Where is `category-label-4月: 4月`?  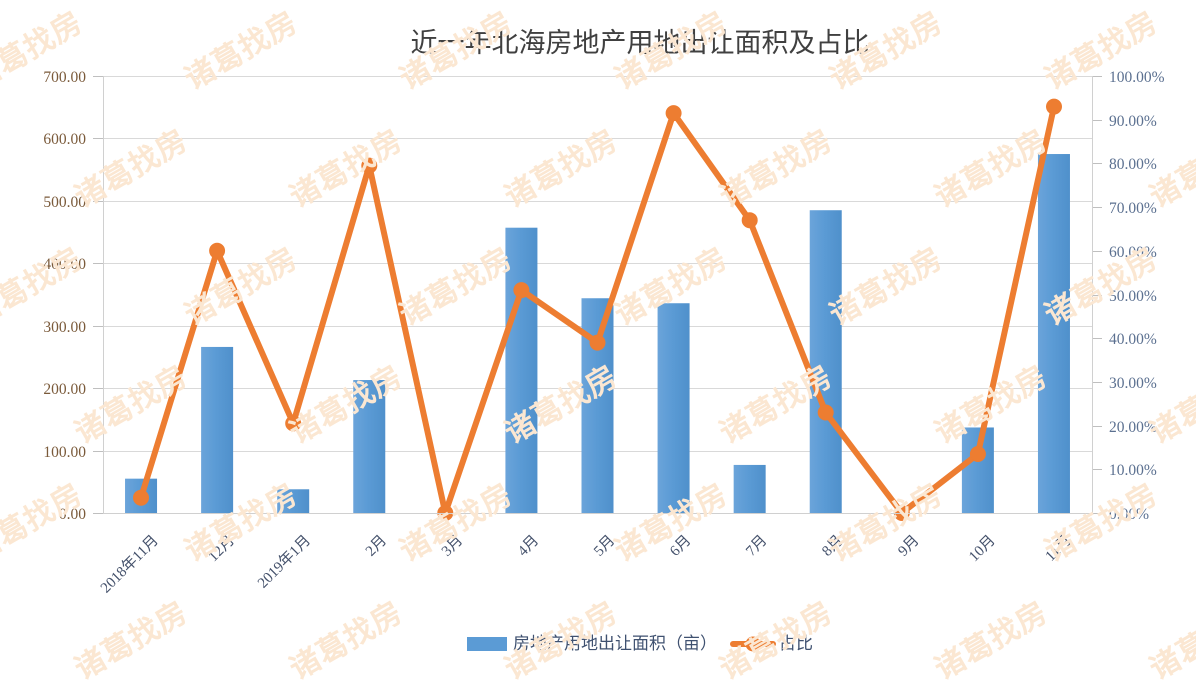 category-label-4月: 4月 is located at coordinates (528, 546).